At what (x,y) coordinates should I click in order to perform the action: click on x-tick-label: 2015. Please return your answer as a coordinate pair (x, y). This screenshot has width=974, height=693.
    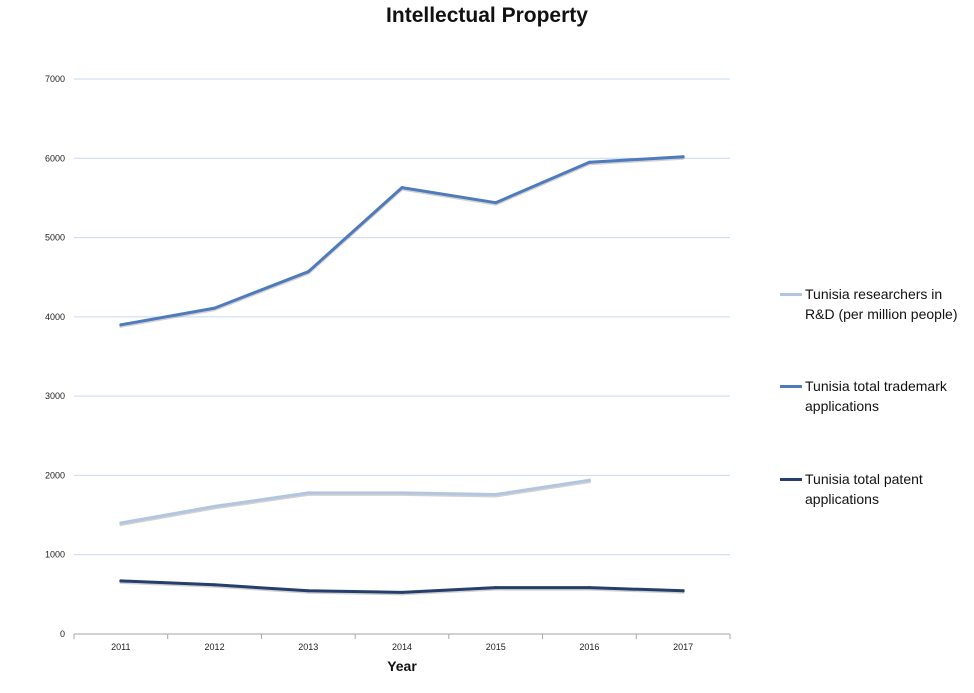
    Looking at the image, I should click on (496, 647).